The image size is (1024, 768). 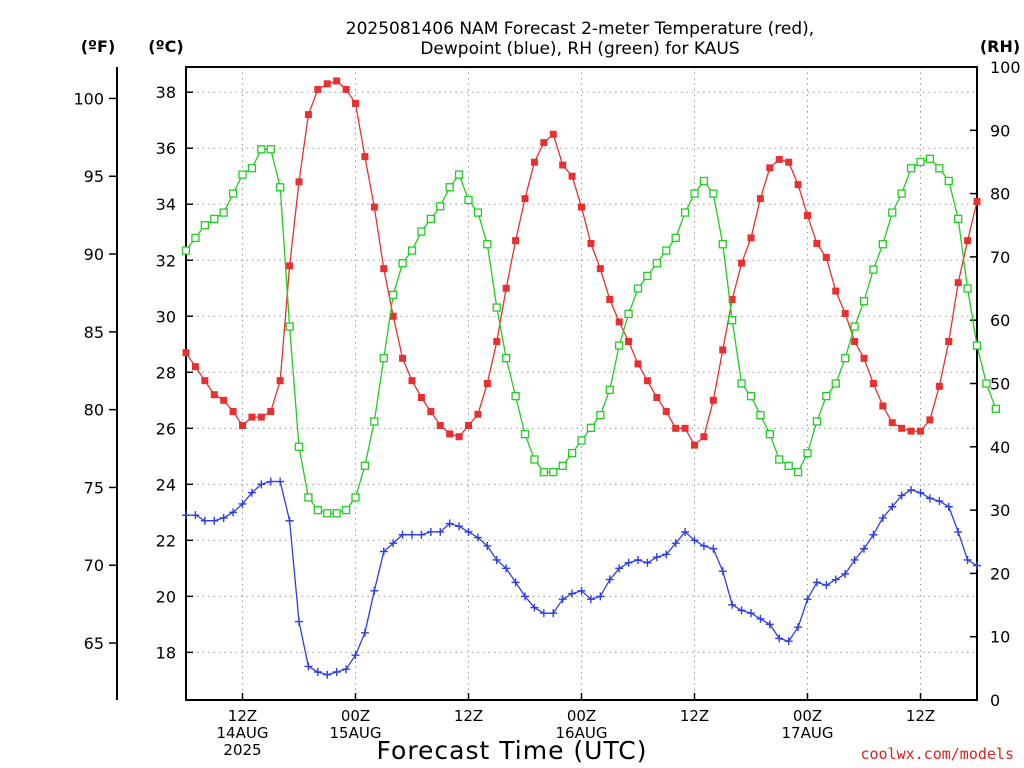 I want to click on x-tick-label: 2025, so click(x=242, y=750).